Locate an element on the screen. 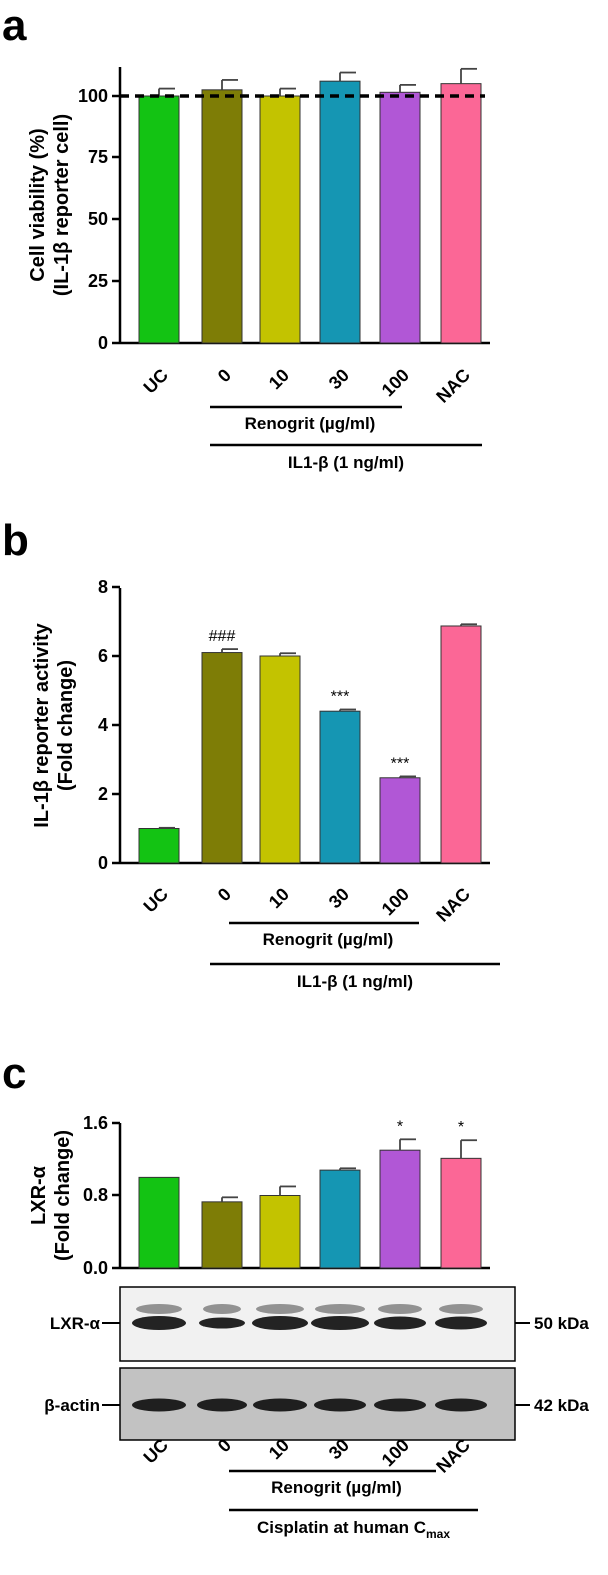 This screenshot has width=608, height=1575. y-axis-label-line: LXR-α is located at coordinates (39, 1195).